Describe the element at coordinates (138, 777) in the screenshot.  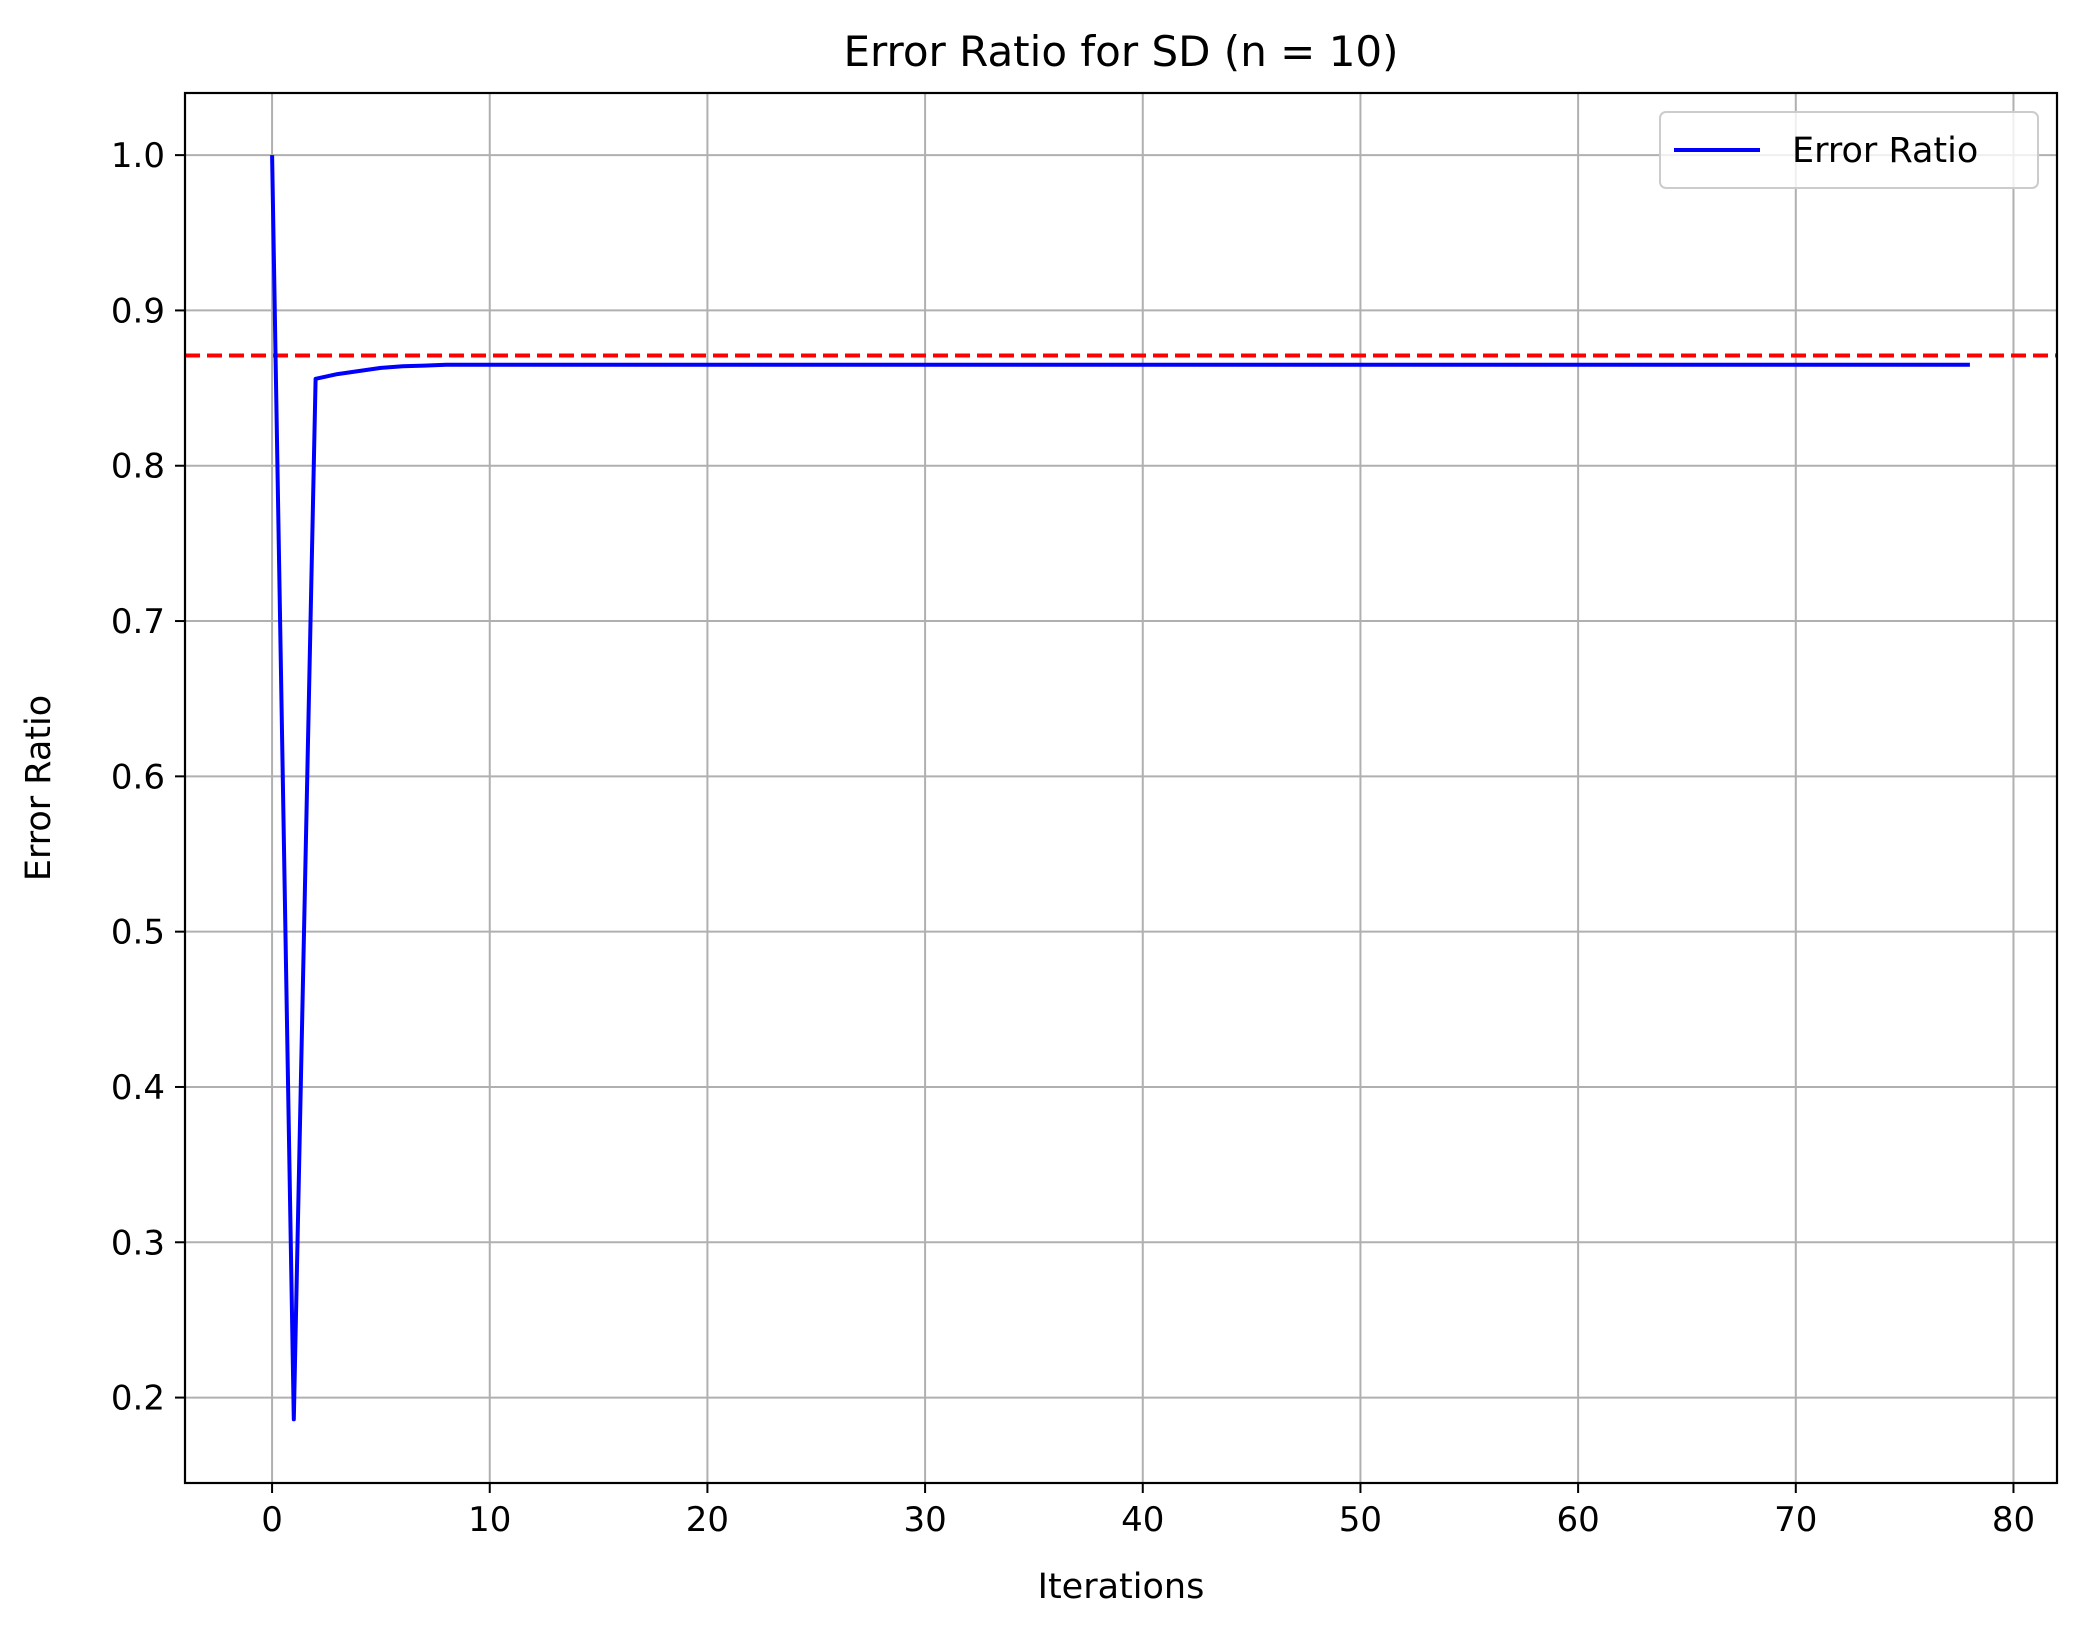
I see `y-tick-label: 0.6` at that location.